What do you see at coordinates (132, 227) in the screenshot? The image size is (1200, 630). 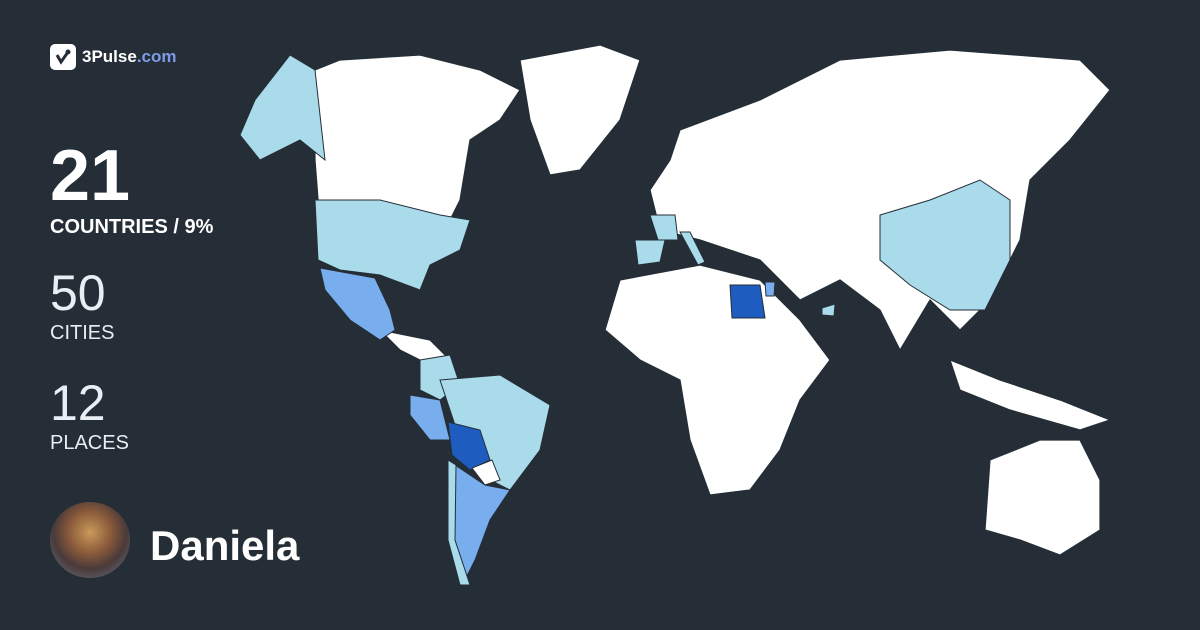 I see `countries-label: COUNTRIES / 9%` at bounding box center [132, 227].